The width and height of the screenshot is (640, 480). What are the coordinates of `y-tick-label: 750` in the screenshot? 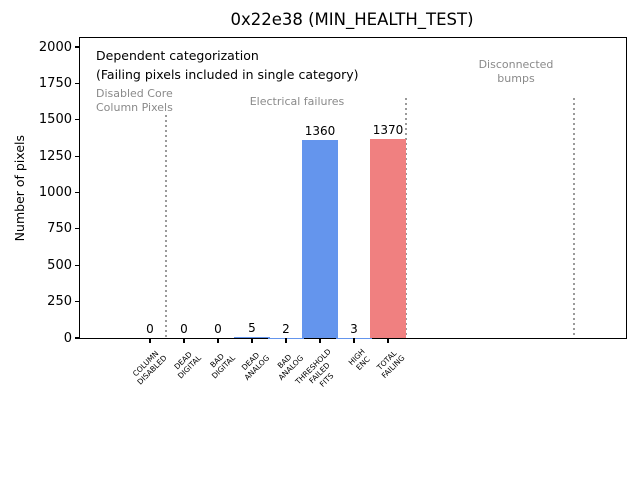 It's located at (59, 229).